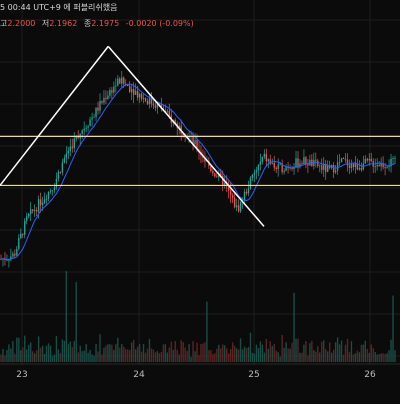 The width and height of the screenshot is (400, 404). What do you see at coordinates (21, 23) in the screenshot?
I see `high-value: 2.2000` at bounding box center [21, 23].